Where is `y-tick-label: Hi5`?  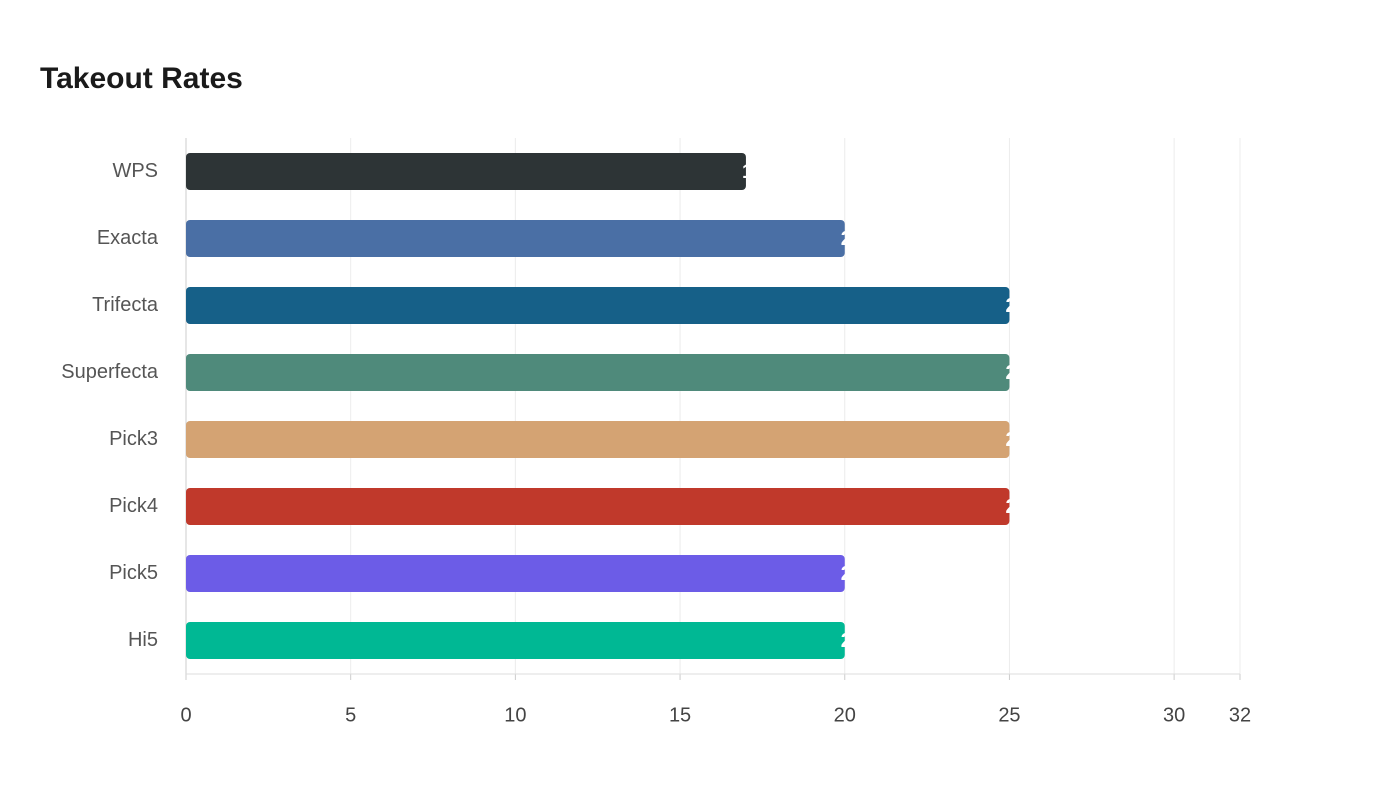
y-tick-label: Hi5 is located at coordinates (143, 640).